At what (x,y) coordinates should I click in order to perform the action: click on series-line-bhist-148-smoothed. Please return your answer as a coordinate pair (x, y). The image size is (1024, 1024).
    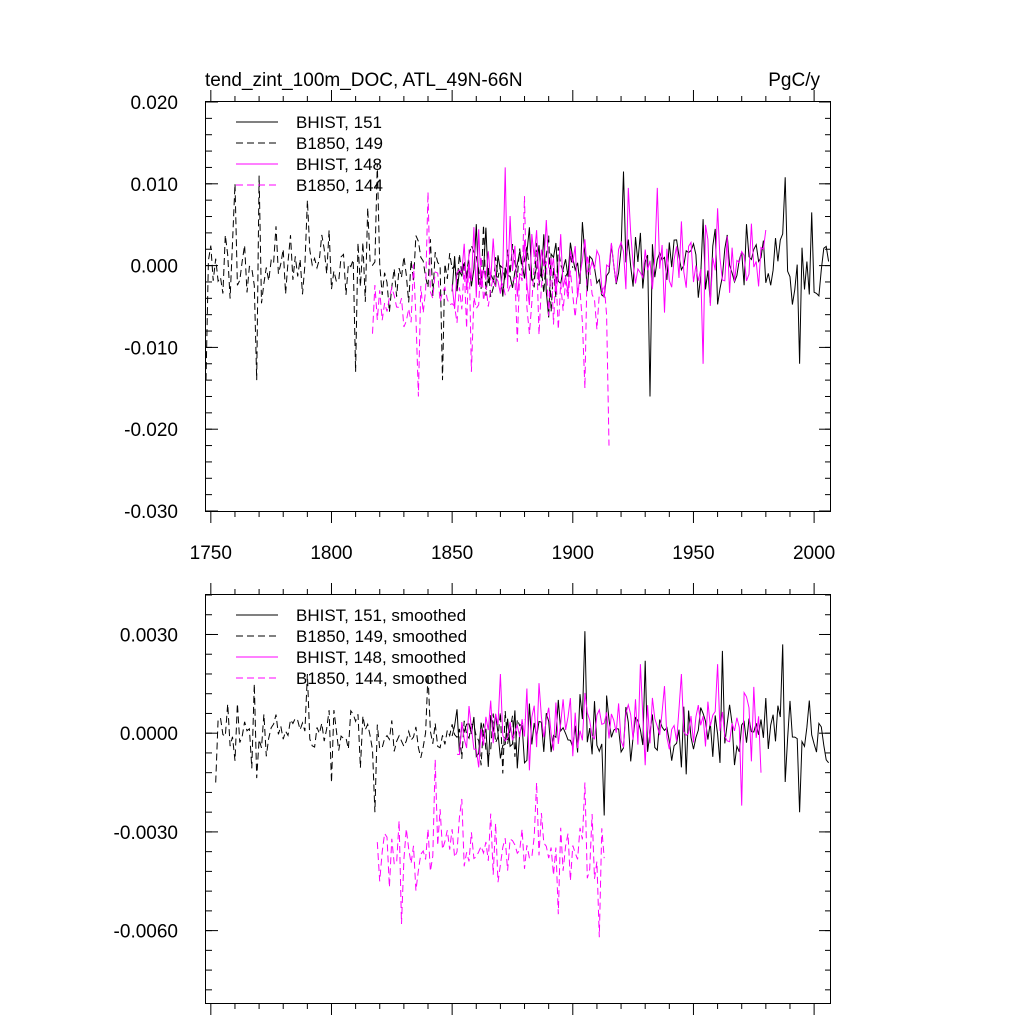
    Looking at the image, I should click on (609, 735).